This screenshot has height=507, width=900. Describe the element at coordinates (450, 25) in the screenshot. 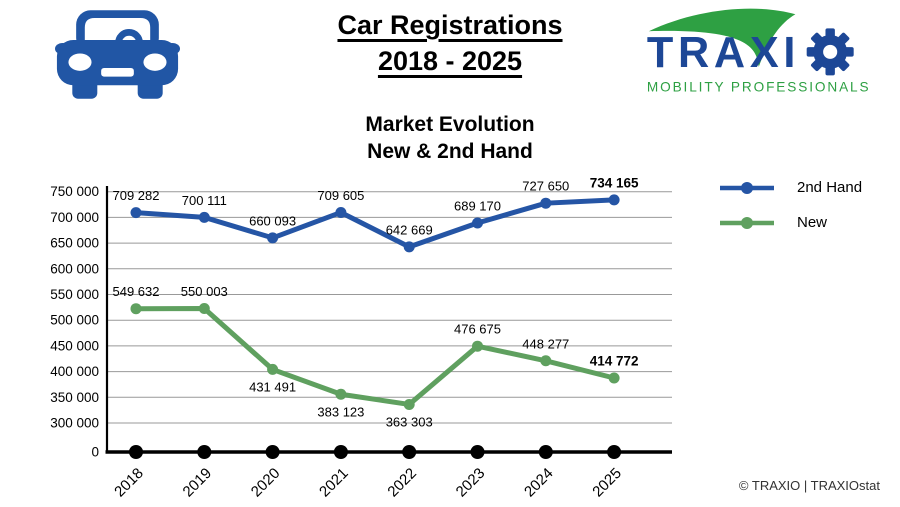

I see `page-title-line1: Car Registrations` at that location.